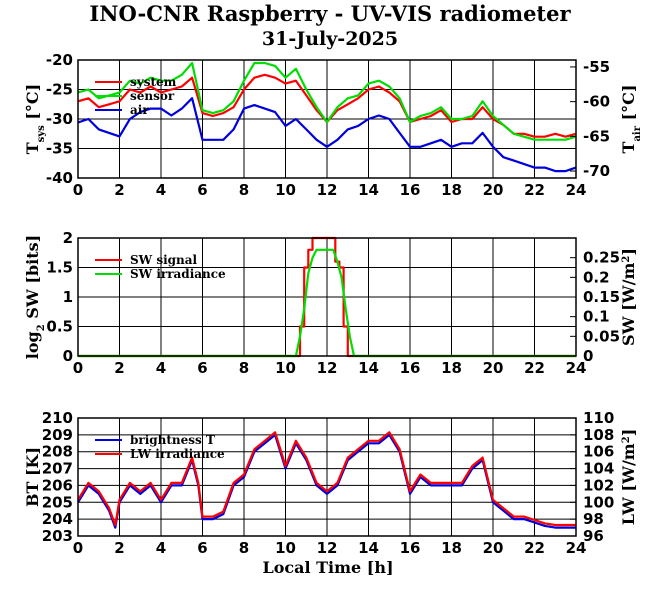 The width and height of the screenshot is (660, 595). I want to click on y-tick-label: 206, so click(57, 485).